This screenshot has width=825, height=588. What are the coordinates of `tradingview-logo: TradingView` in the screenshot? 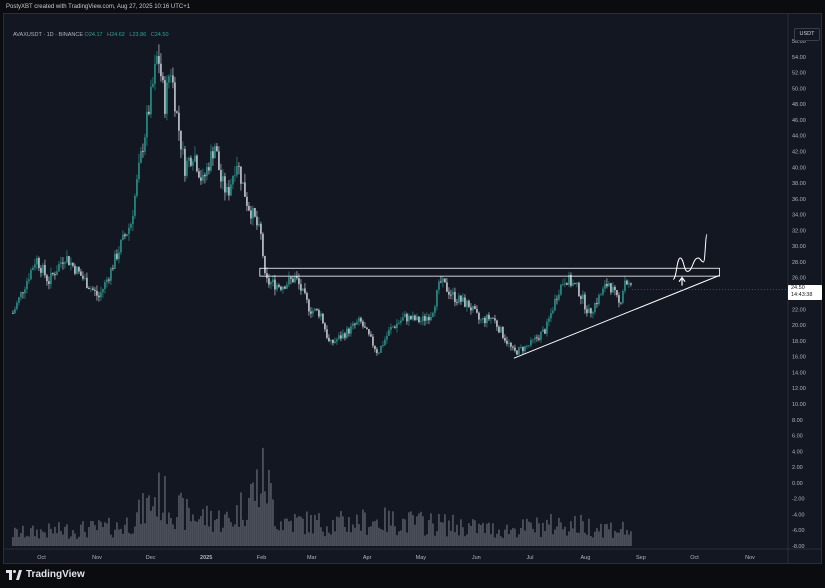 It's located at (45, 574).